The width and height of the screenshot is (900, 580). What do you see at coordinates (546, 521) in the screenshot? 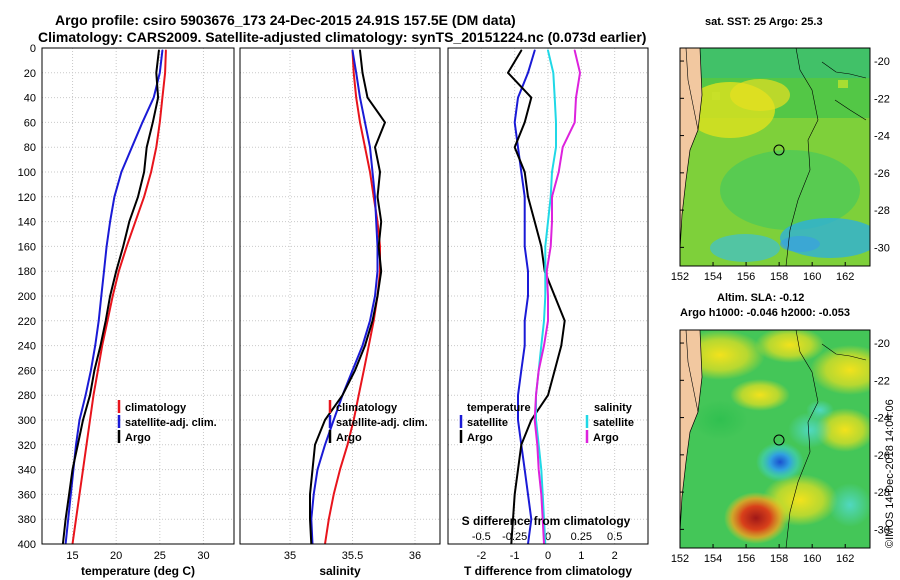
I see `s-difference-xlabel: S difference from climatology` at bounding box center [546, 521].